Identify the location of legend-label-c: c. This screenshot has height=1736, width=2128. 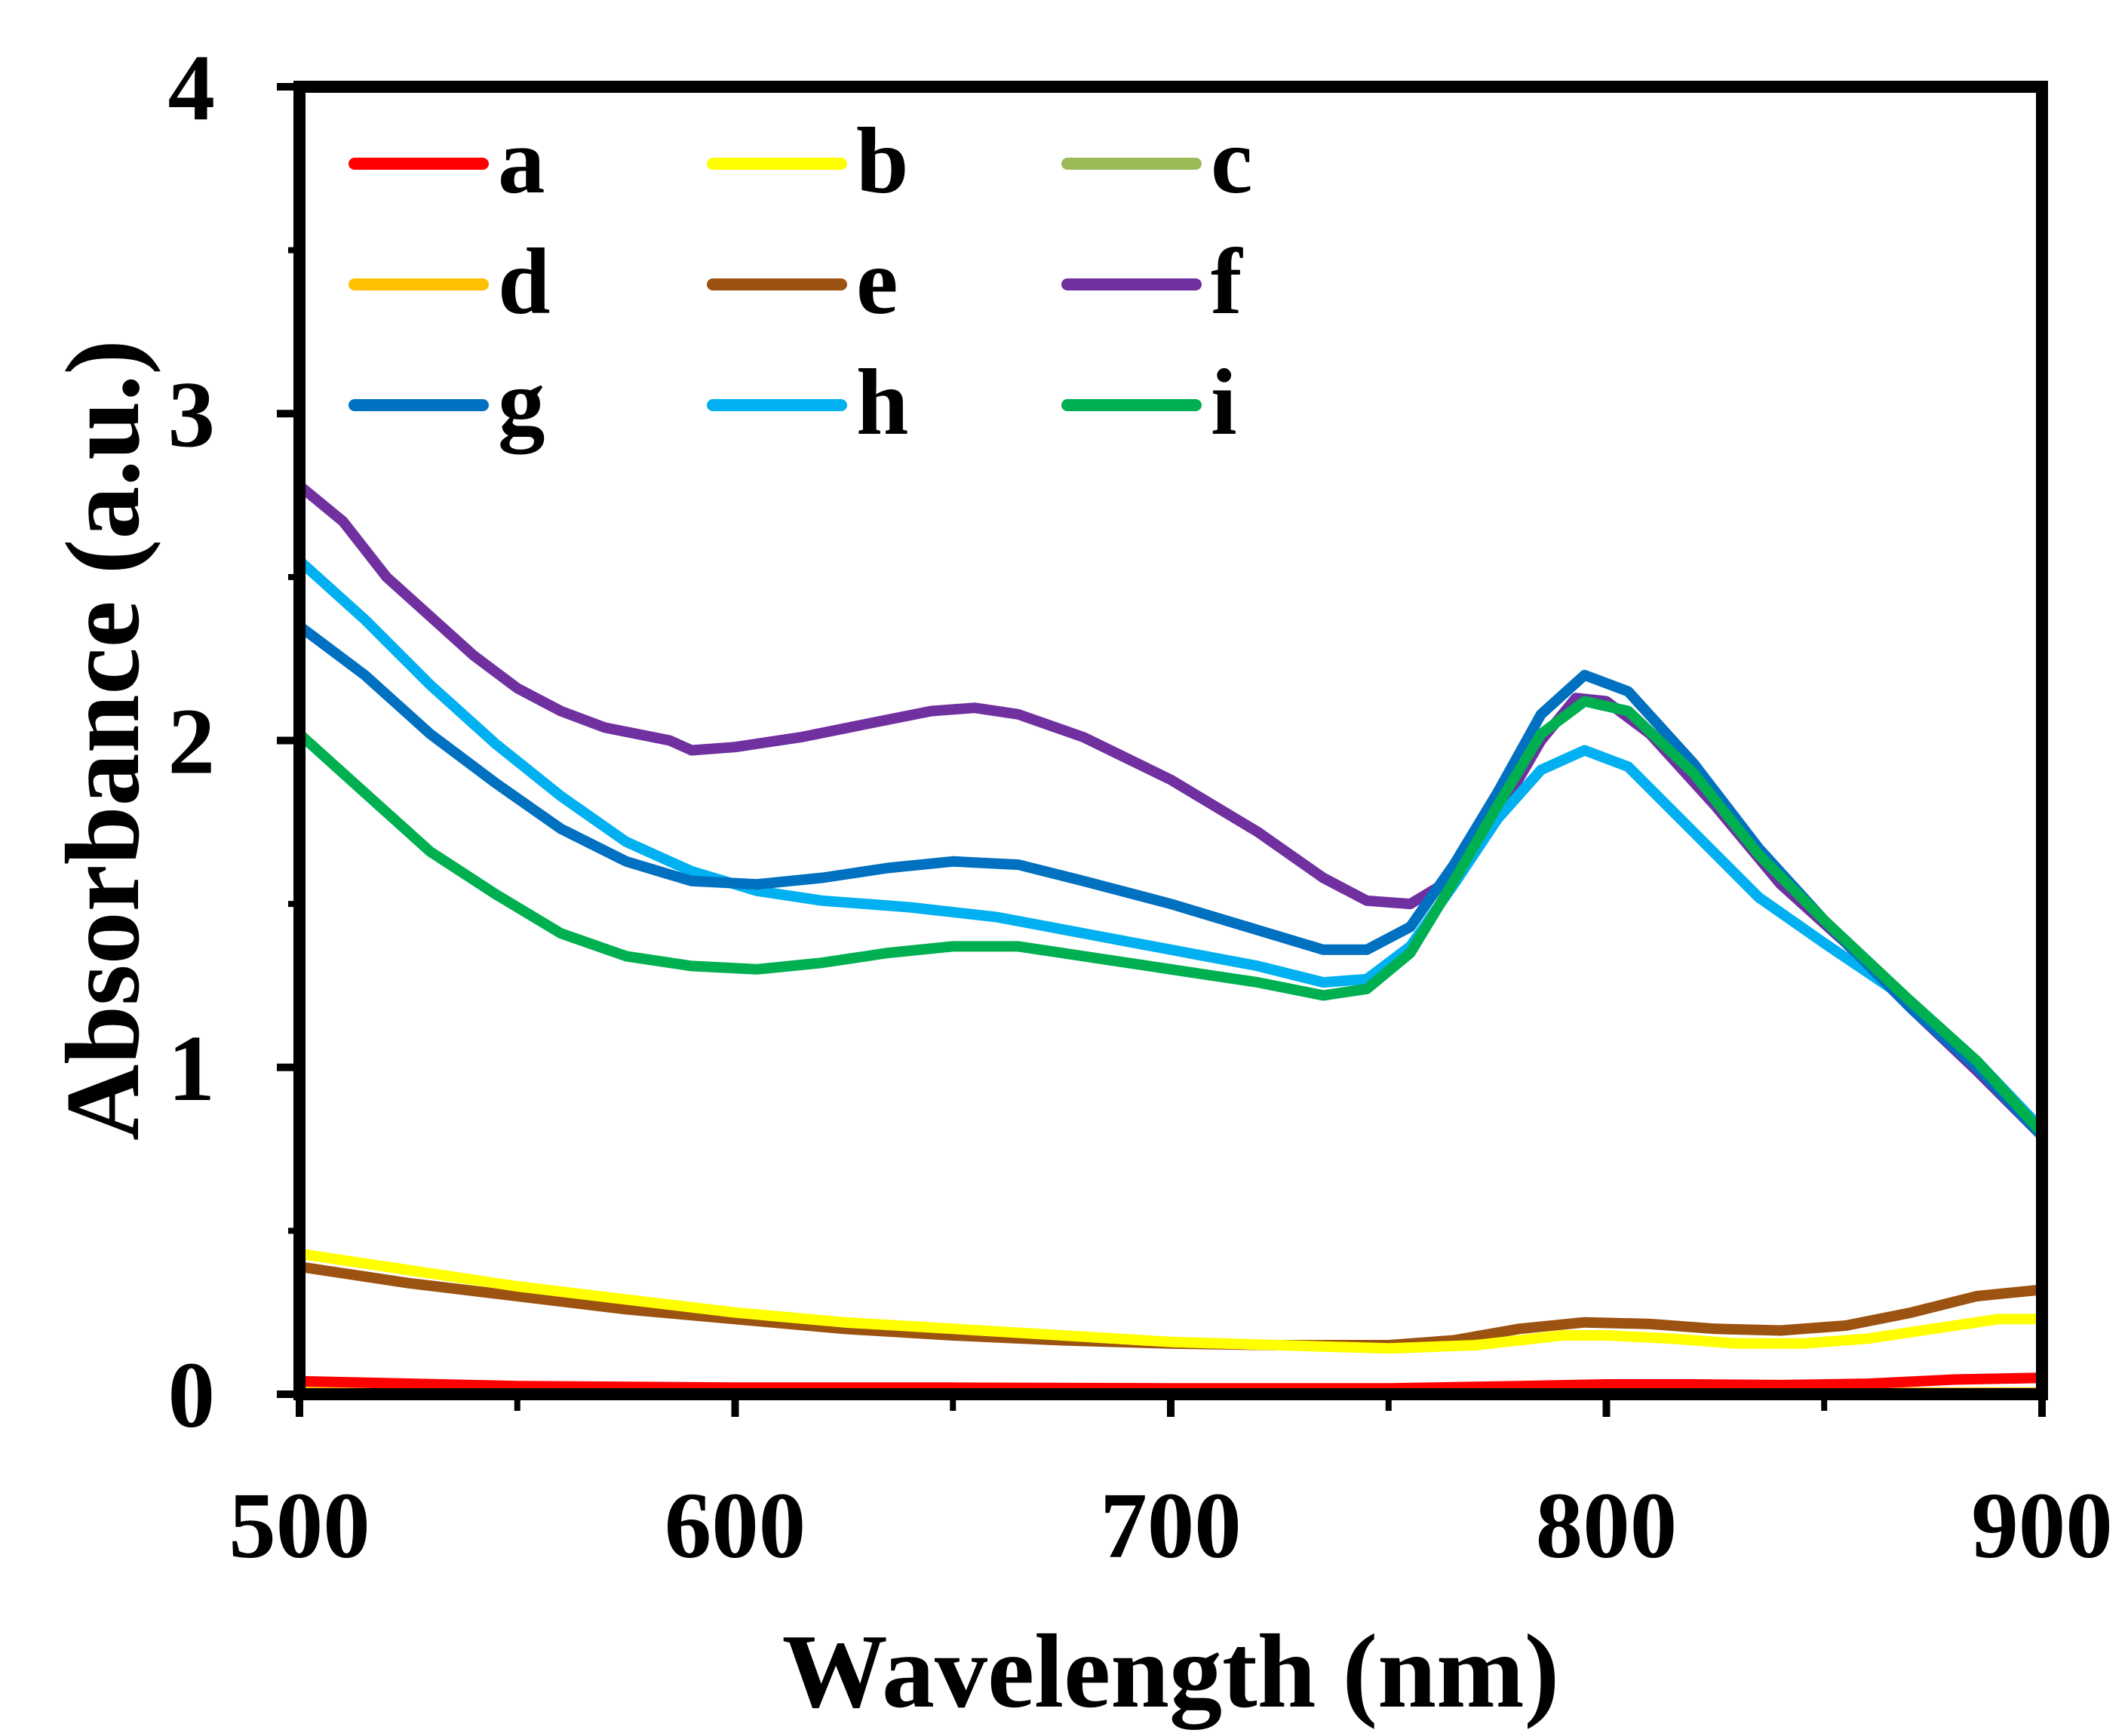
(1231, 161).